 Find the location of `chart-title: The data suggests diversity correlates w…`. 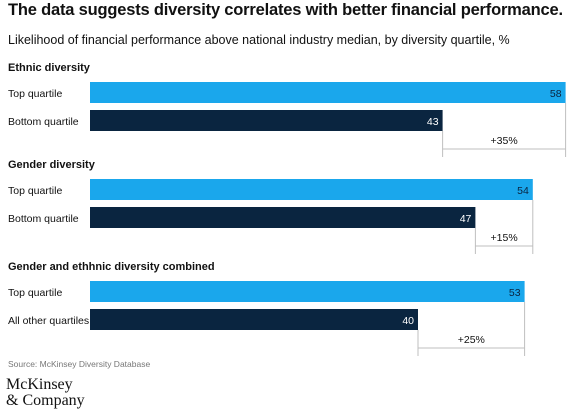

chart-title: The data suggests diversity correlates w… is located at coordinates (285, 10).